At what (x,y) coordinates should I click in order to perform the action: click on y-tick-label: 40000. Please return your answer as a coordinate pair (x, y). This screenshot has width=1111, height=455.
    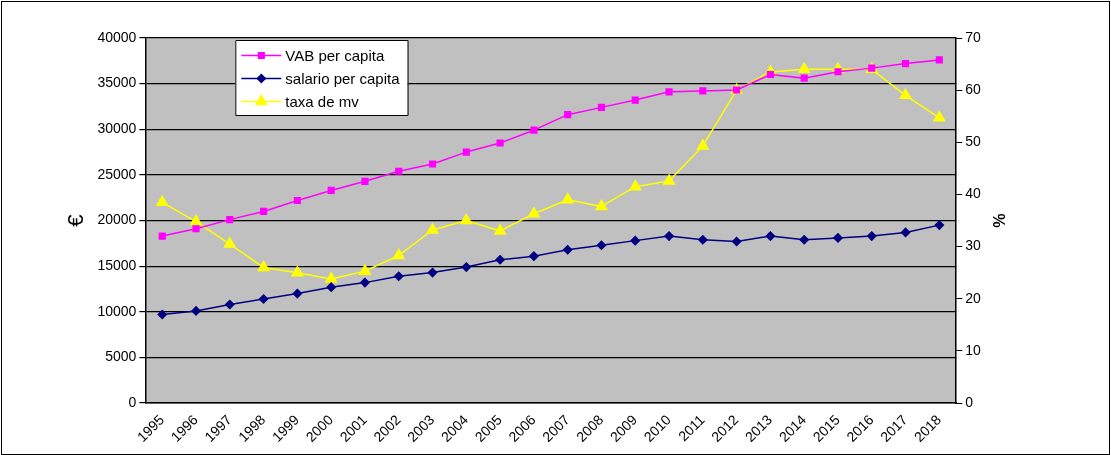
    Looking at the image, I should click on (117, 36).